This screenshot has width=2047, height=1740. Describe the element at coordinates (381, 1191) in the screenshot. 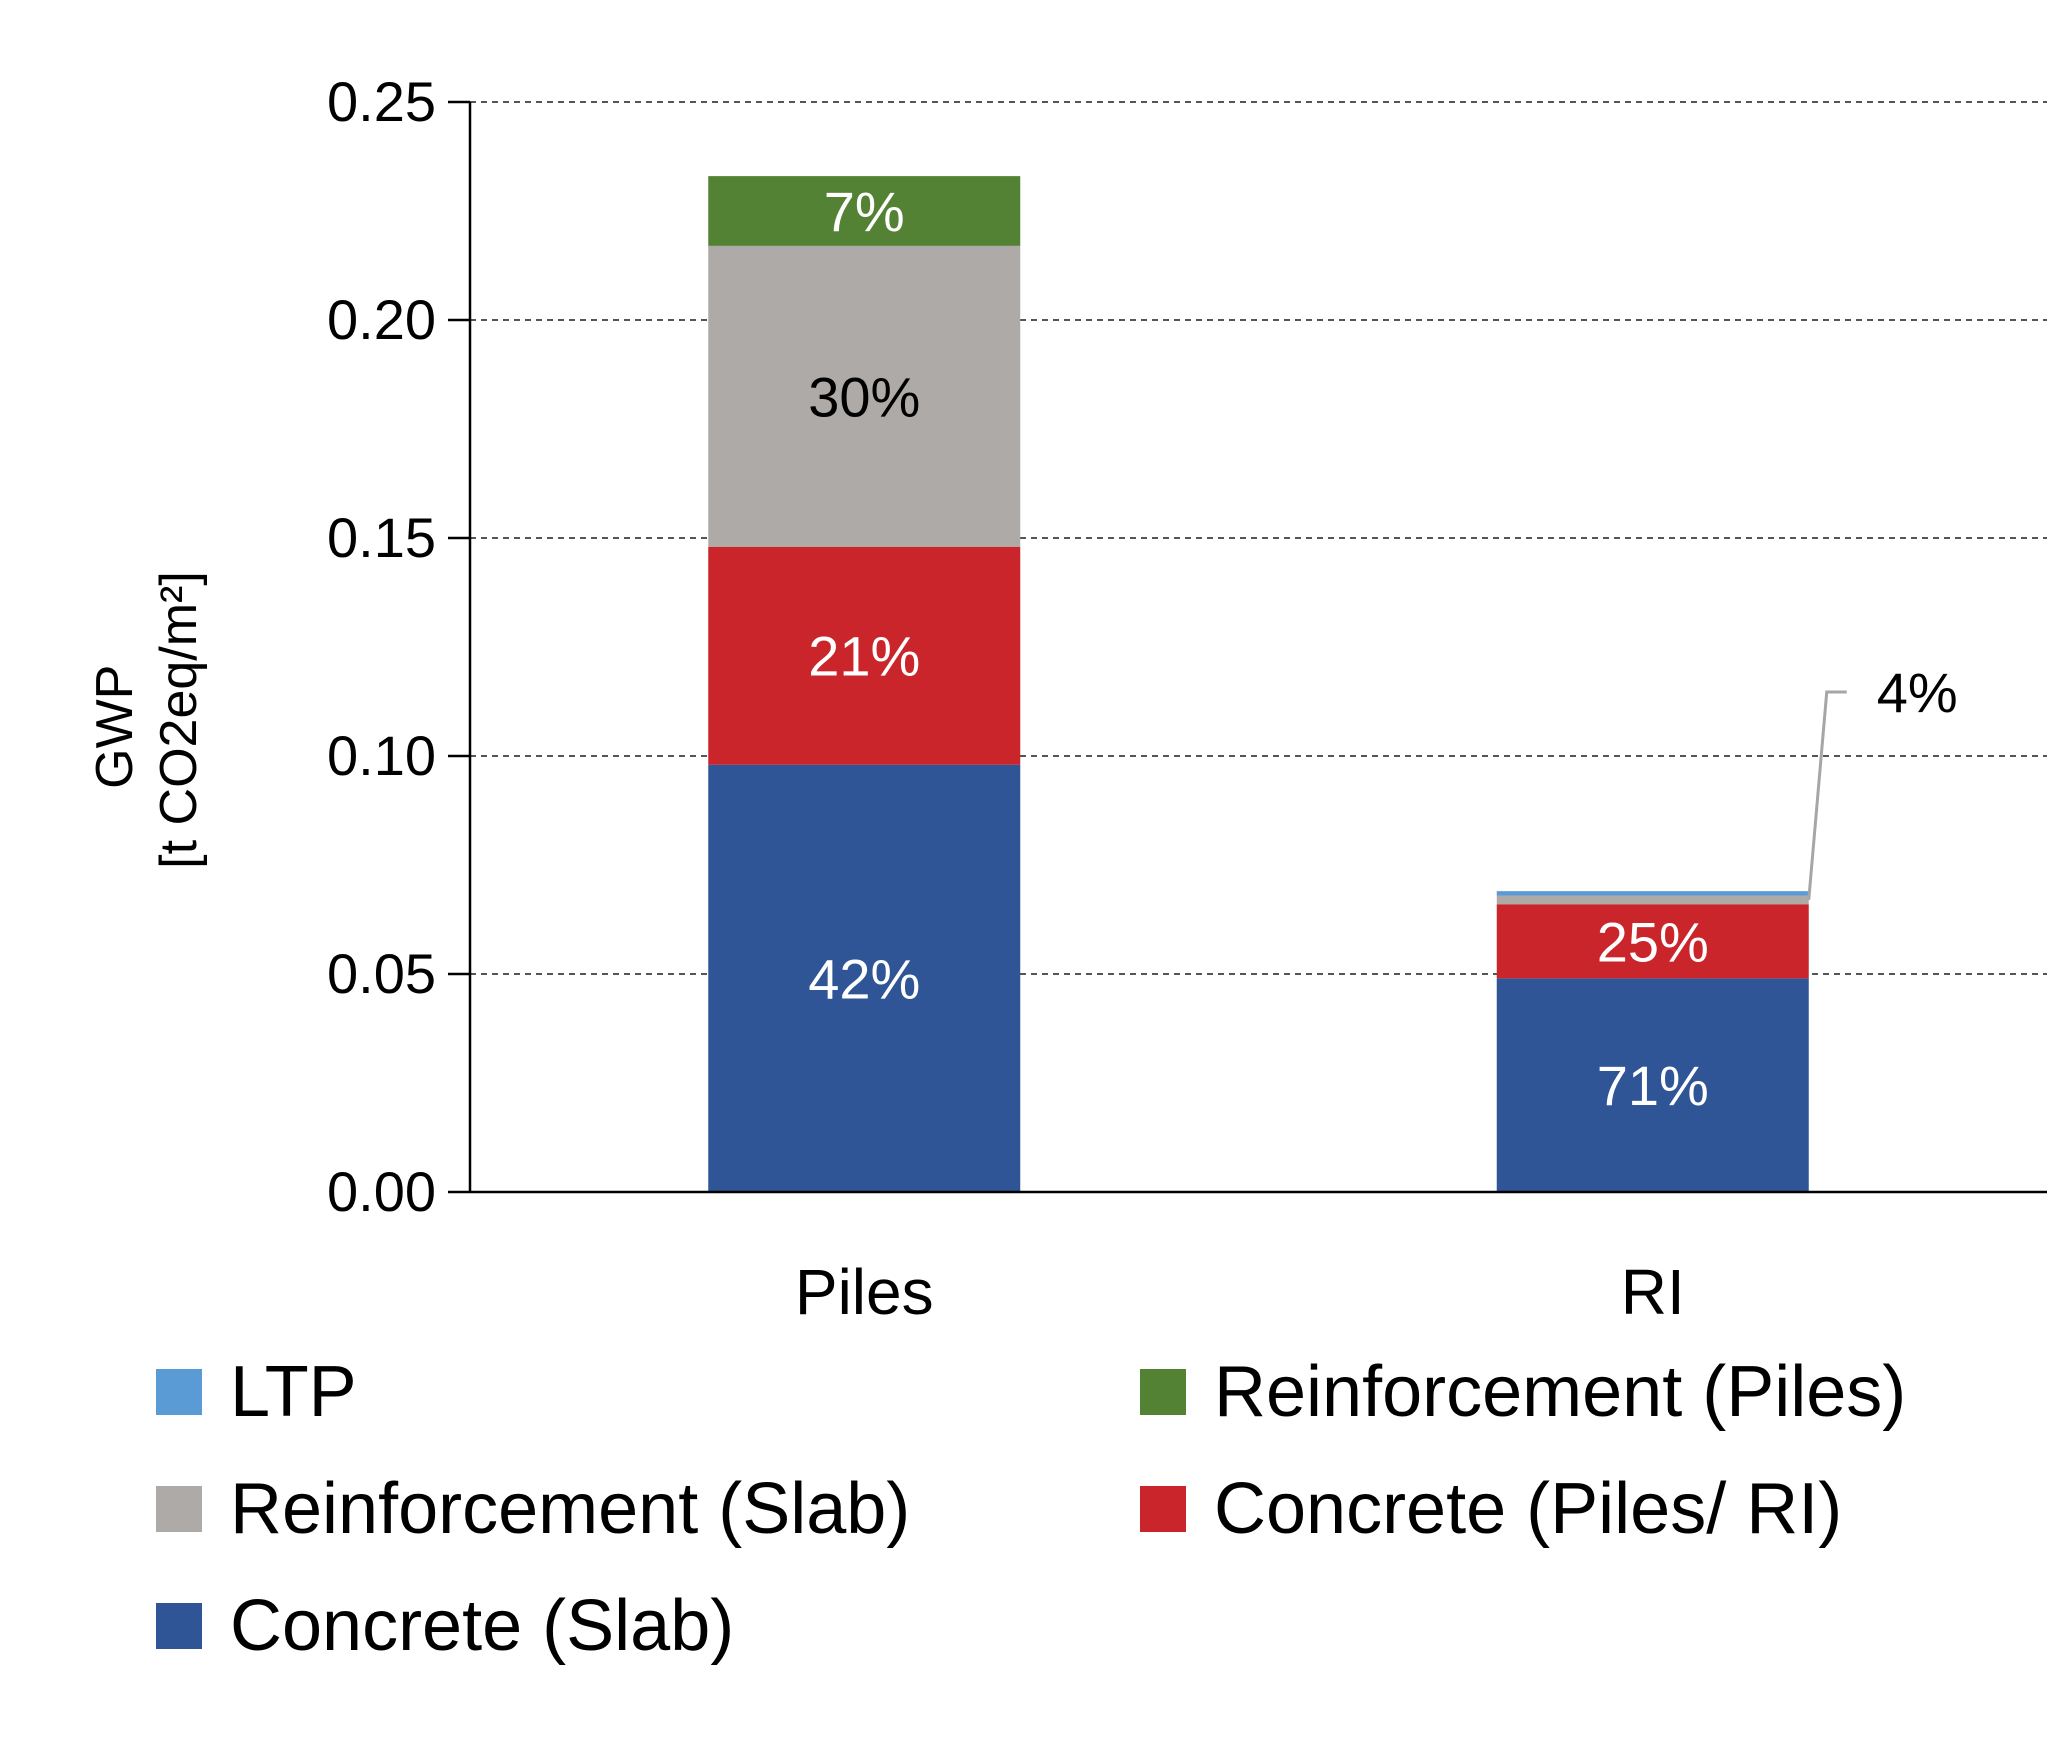

I see `y-tick-label: 0.00` at that location.